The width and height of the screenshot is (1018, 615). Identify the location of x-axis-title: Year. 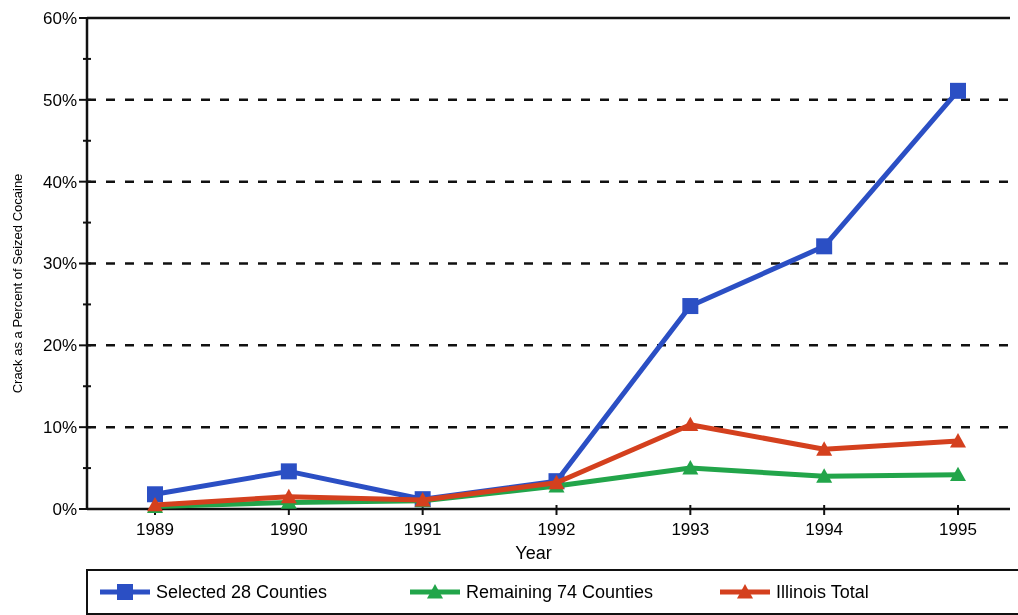
(533, 553).